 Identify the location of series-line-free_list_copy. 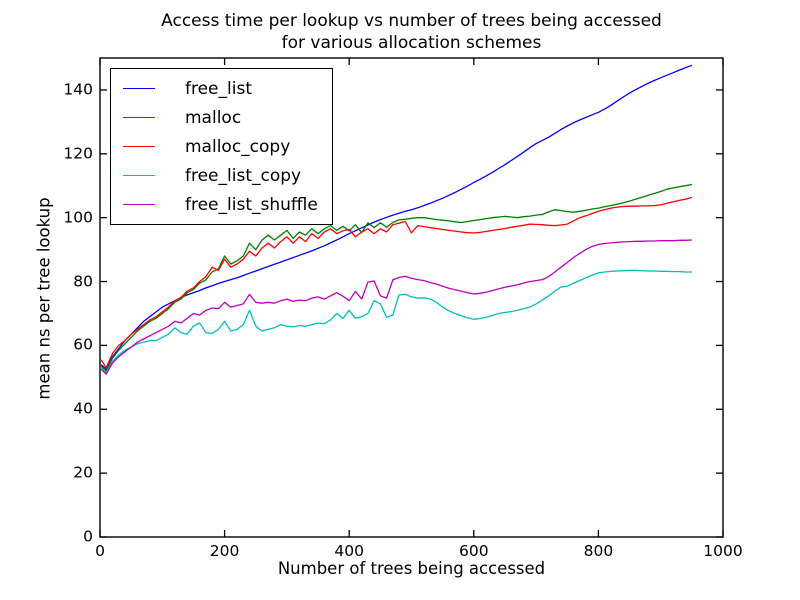
(396, 321).